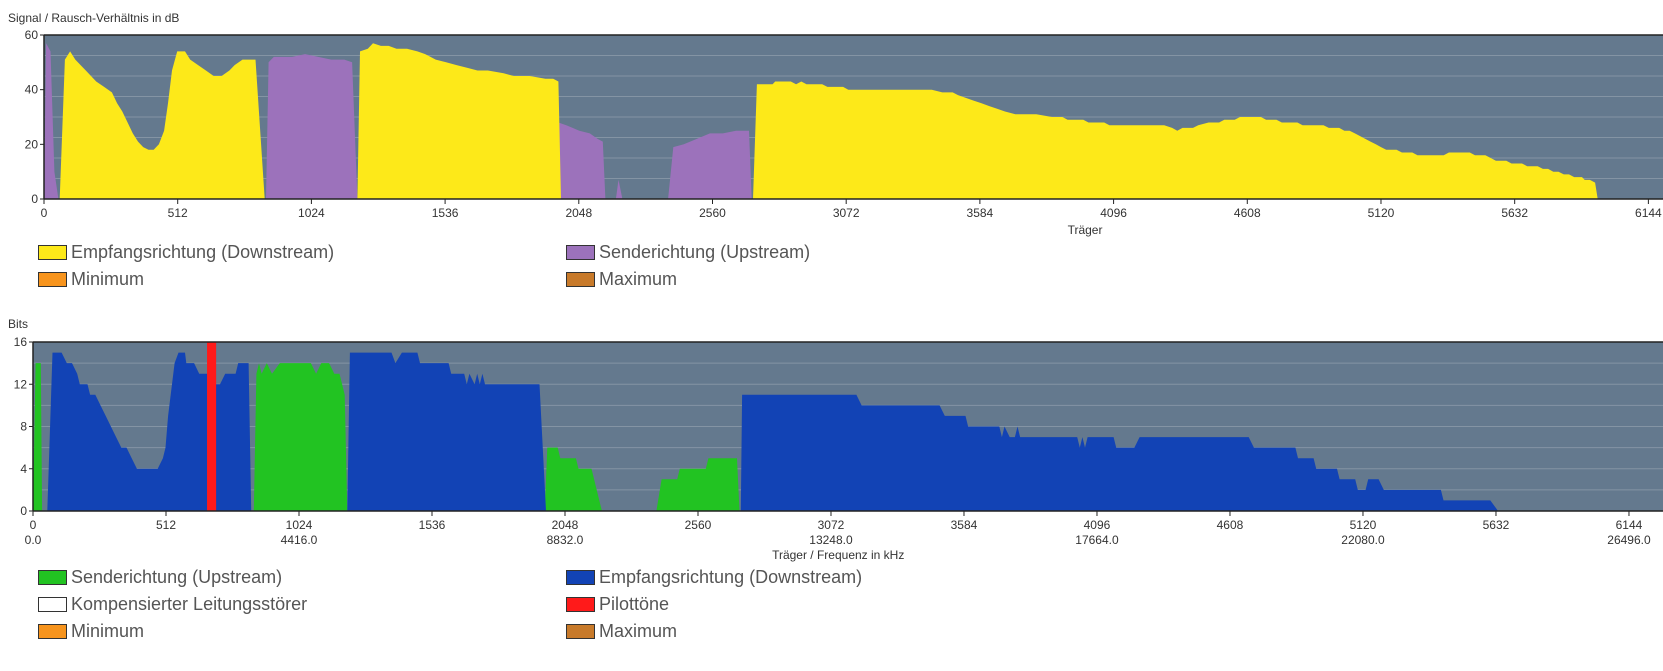 The height and width of the screenshot is (671, 1663). Describe the element at coordinates (1648, 213) in the screenshot. I see `snr-x-tick-label: 6144` at that location.